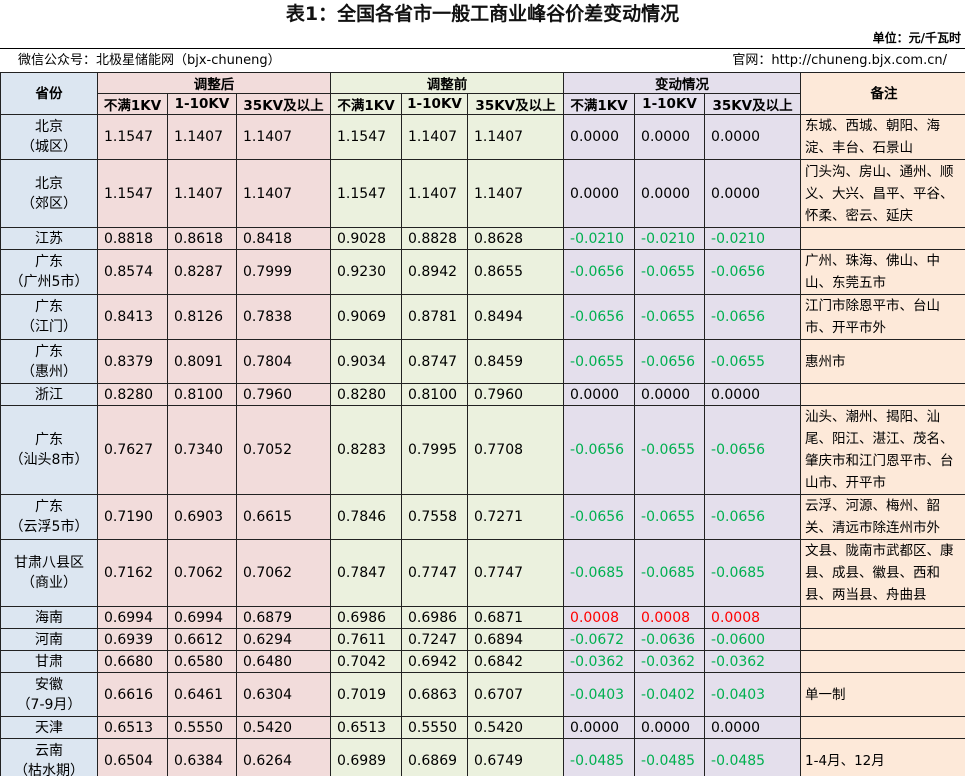 Image resolution: width=965 pixels, height=776 pixels. I want to click on province-name: 北京, so click(49, 127).